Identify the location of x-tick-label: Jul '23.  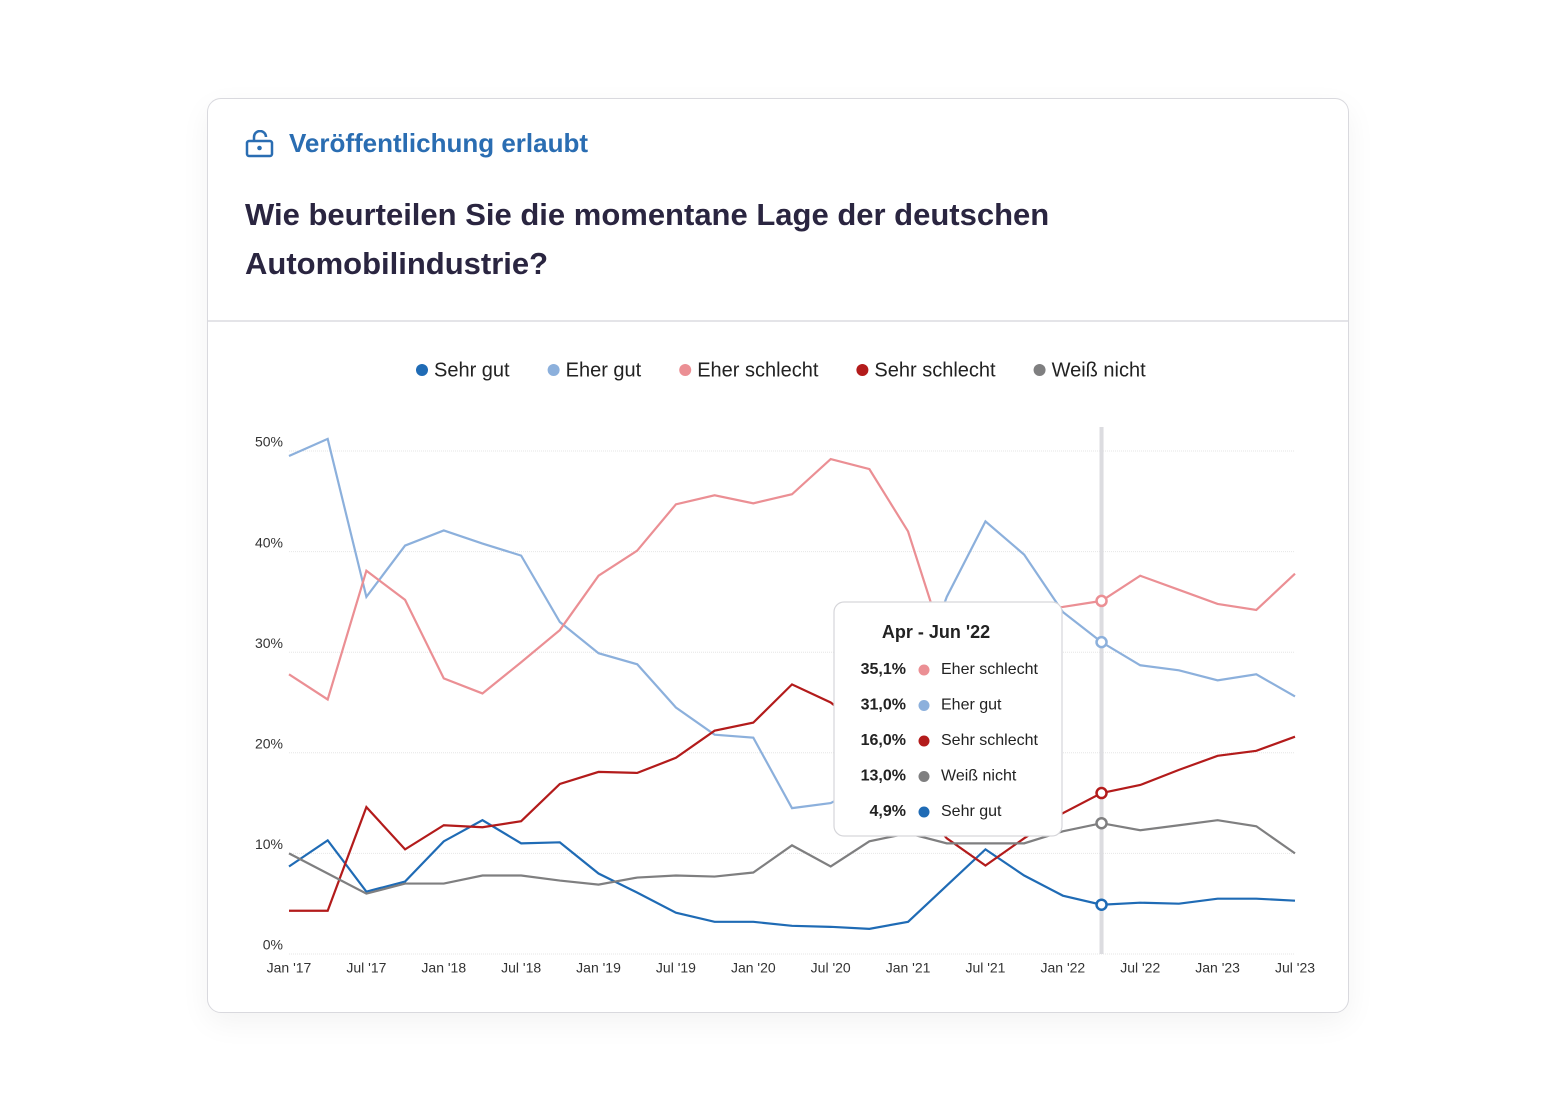
(1295, 968).